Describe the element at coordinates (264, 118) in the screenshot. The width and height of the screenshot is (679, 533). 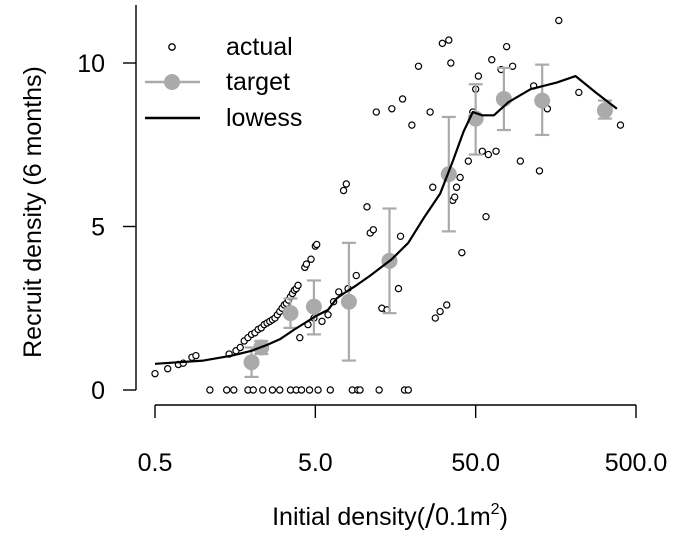
I see `legend-lowess-label: lowess` at that location.